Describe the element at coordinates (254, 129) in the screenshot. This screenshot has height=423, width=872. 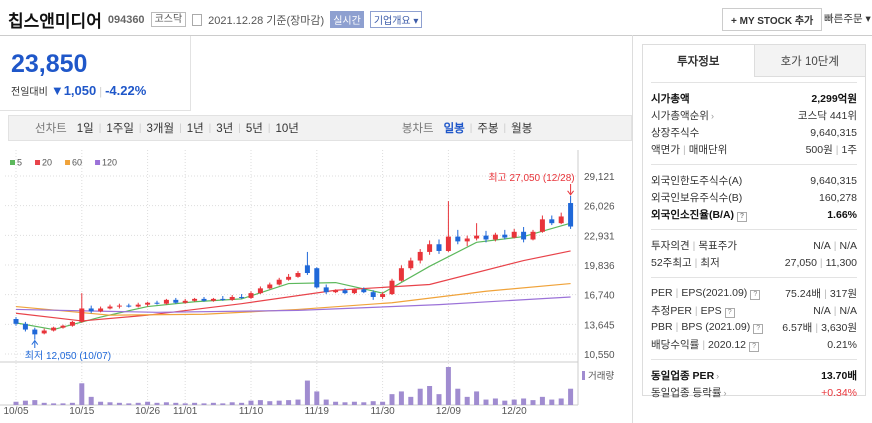
I see `period: 5년` at that location.